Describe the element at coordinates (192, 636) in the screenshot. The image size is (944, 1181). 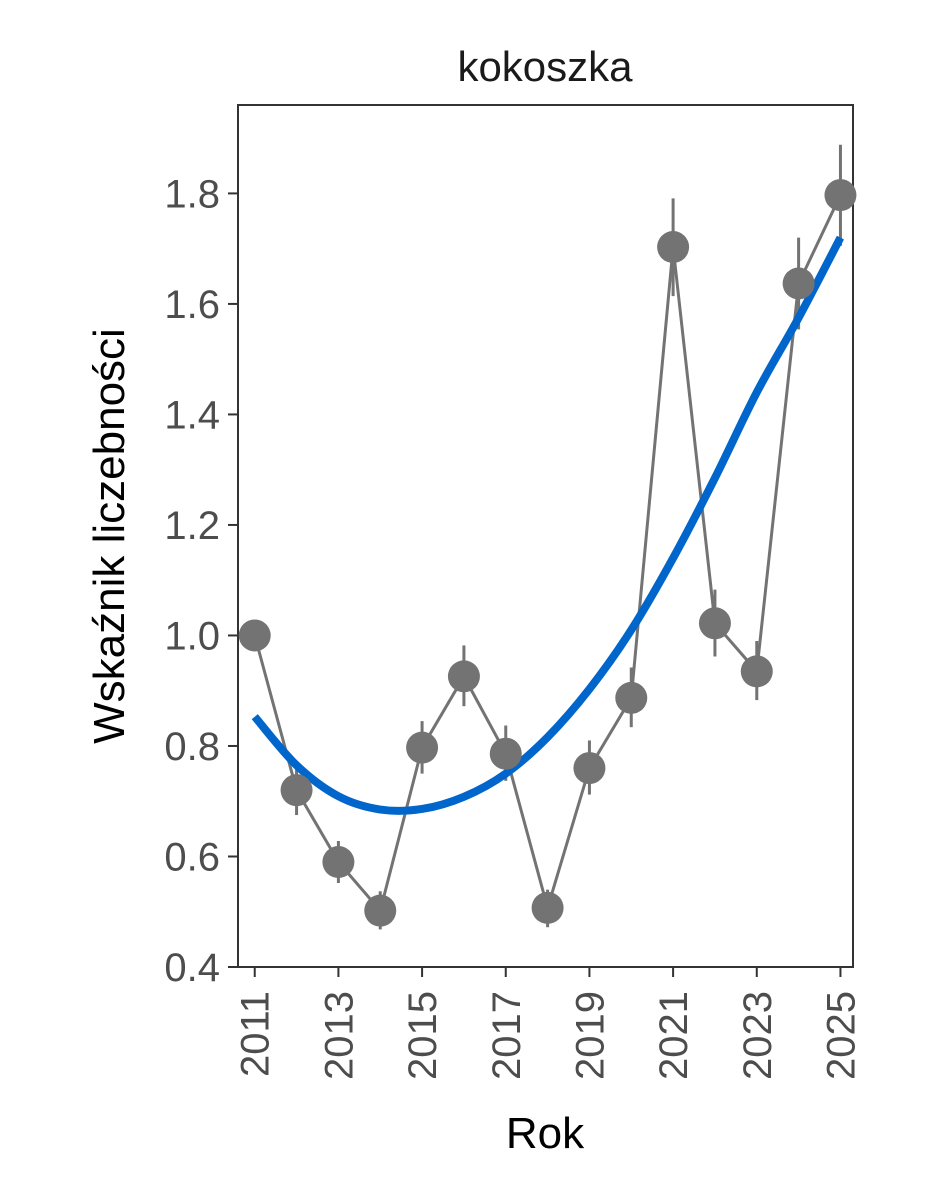
I see `y-tick-label: 1.0` at that location.